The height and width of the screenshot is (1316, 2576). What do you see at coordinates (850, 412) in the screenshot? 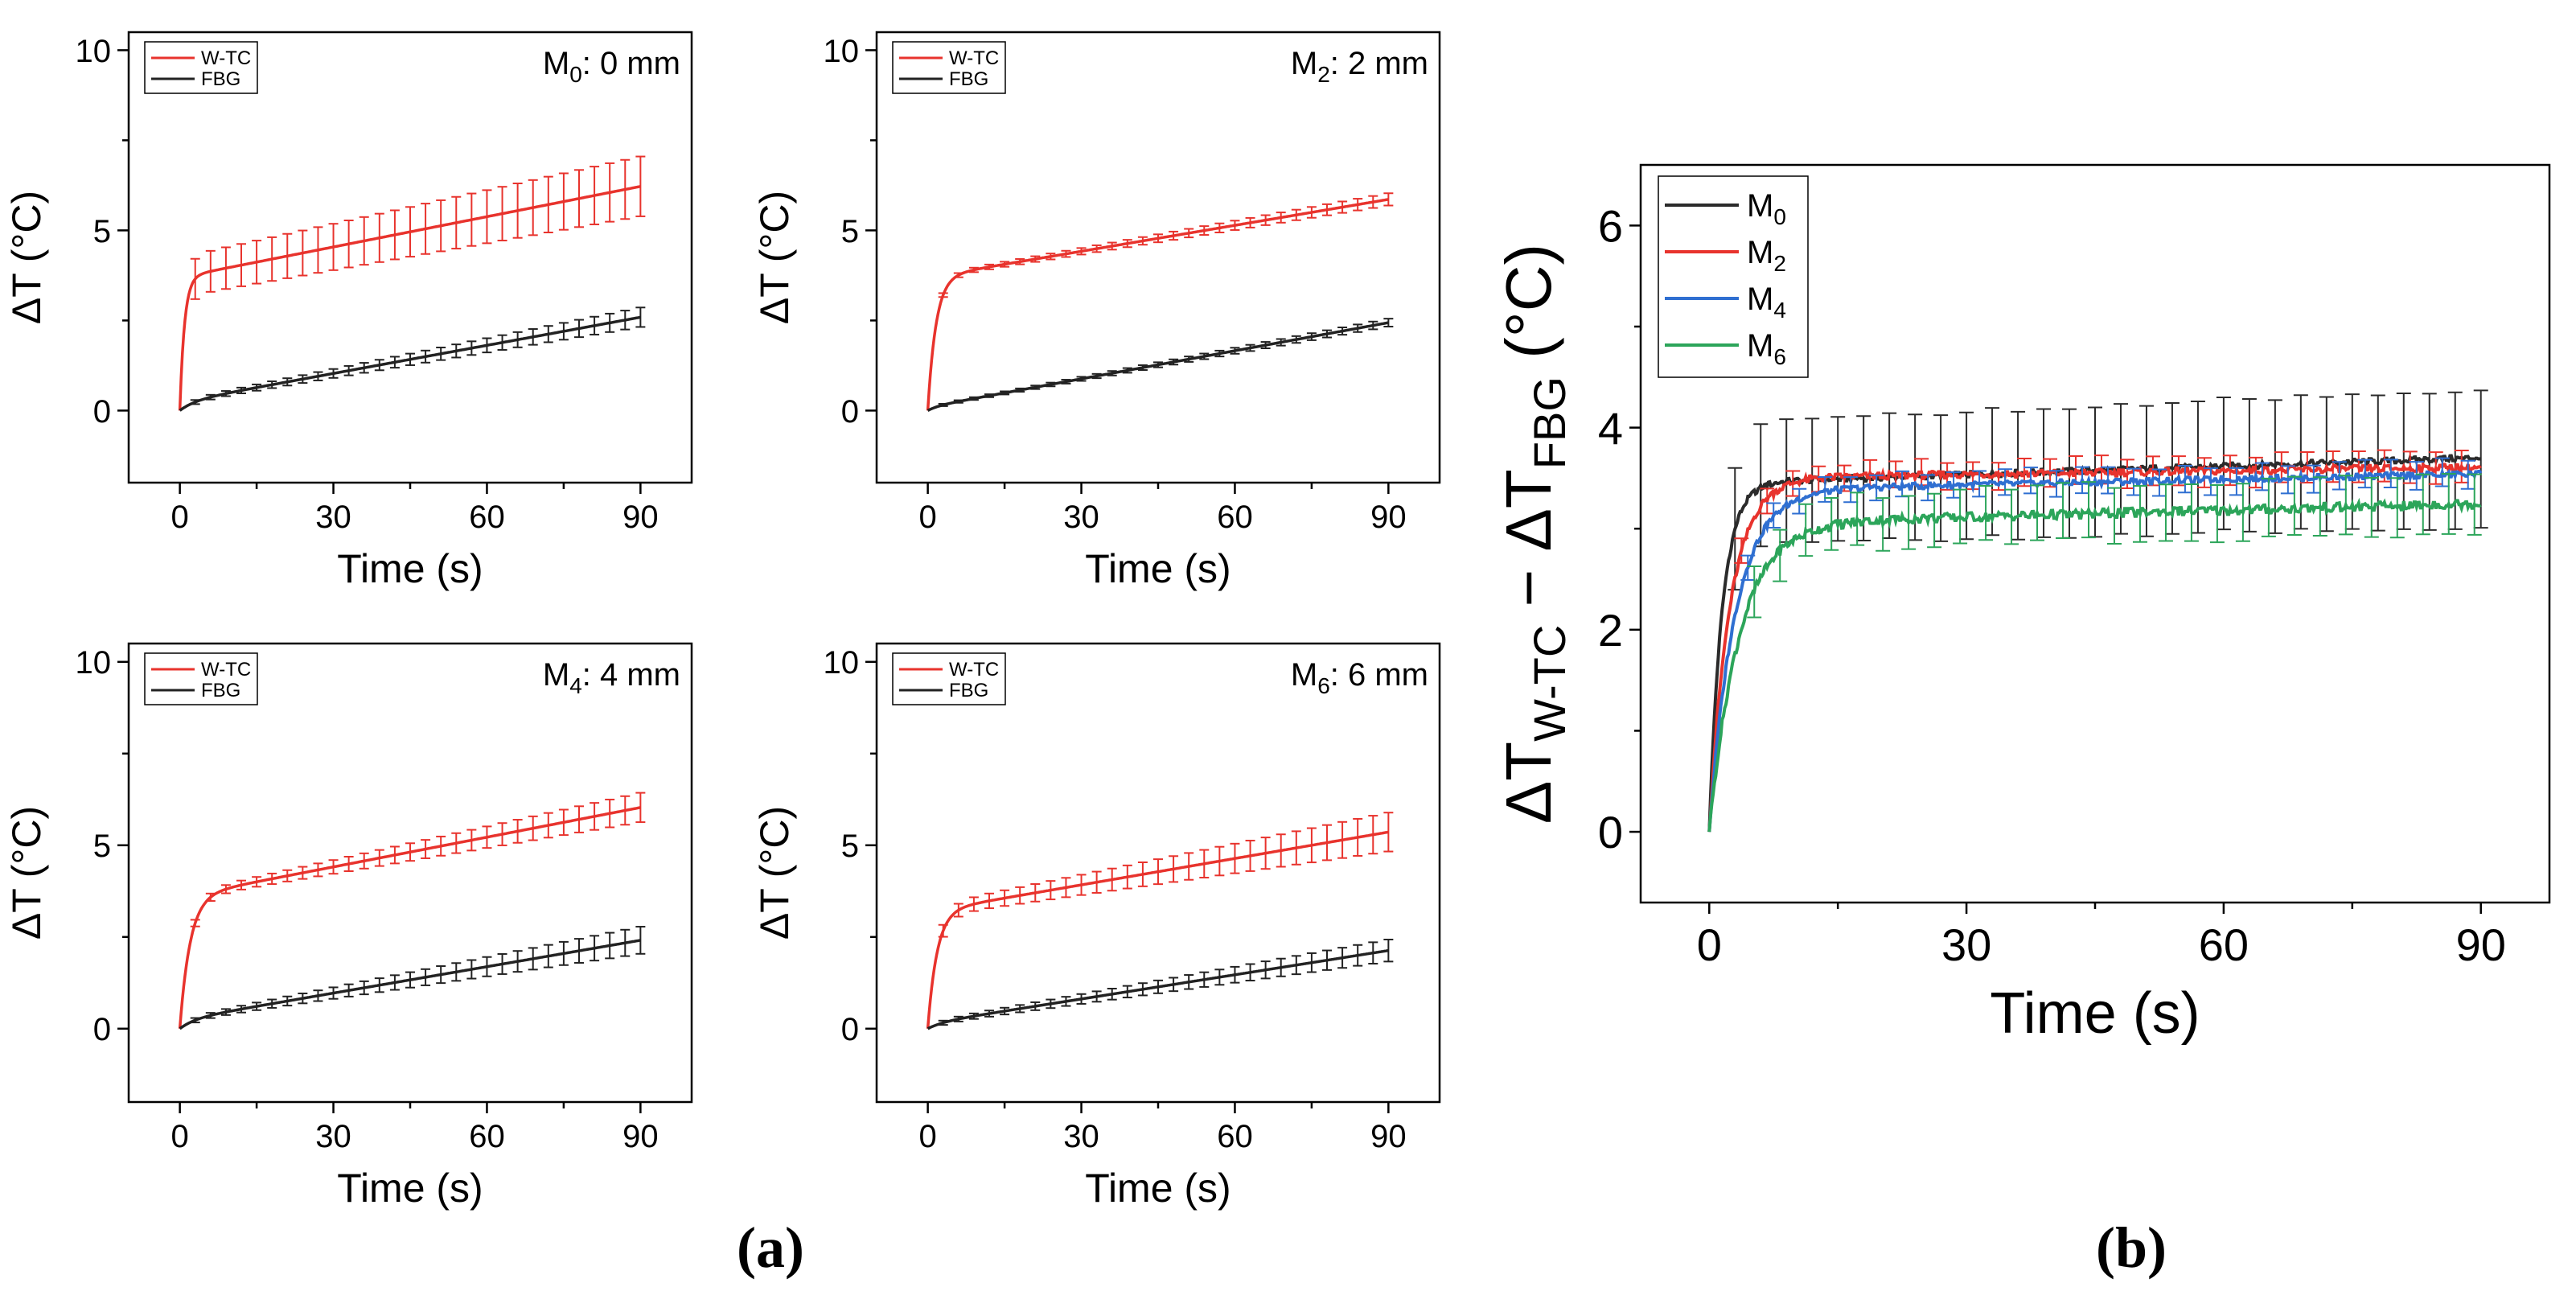
I see `y-tick-label: 0` at bounding box center [850, 412].